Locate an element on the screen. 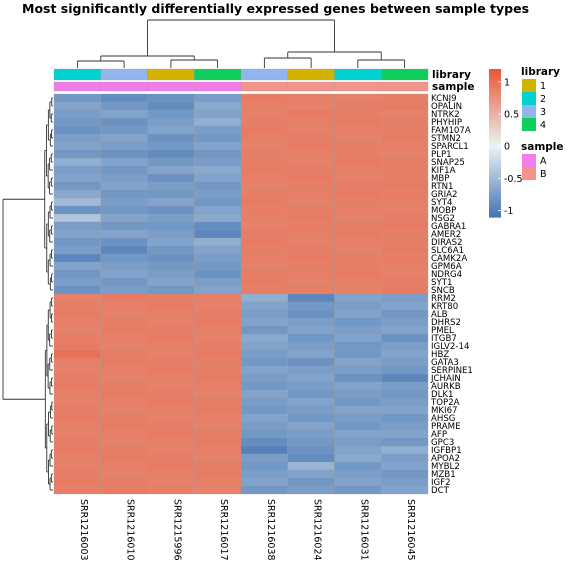  annotation-legend-title: sample is located at coordinates (542, 147).